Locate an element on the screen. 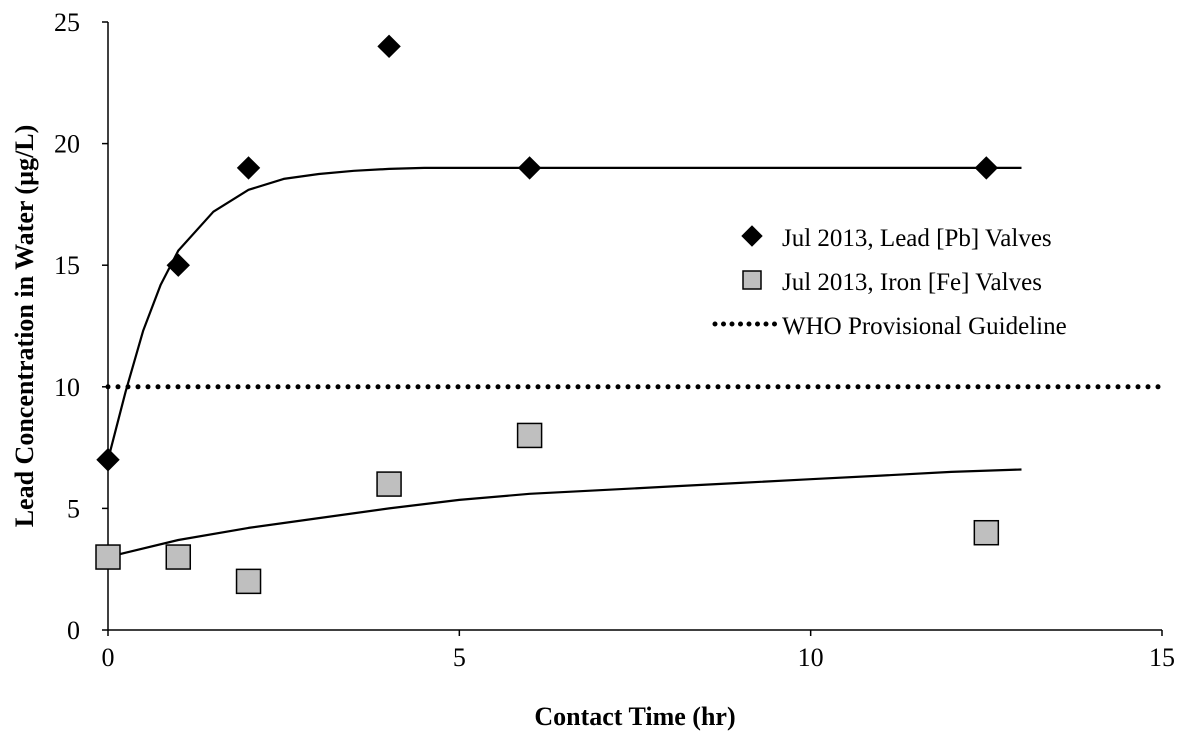  y-axis-title: Lead Concentration in Water (µg/L) is located at coordinates (24, 326).